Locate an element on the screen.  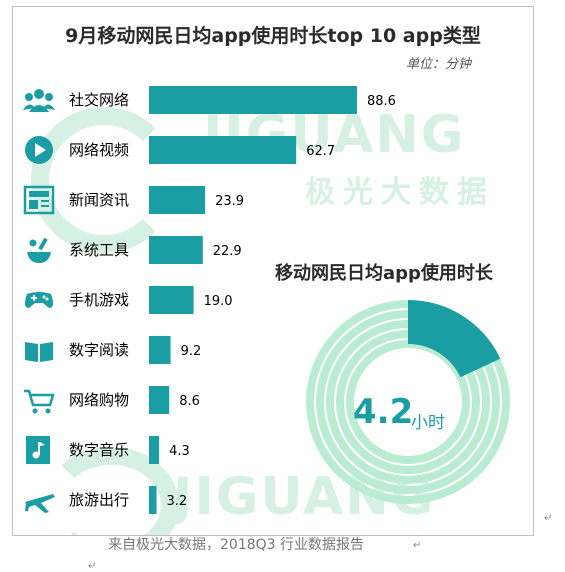
source-note: 来自极光大数据，2018Q3 行业数据报告 is located at coordinates (236, 545).